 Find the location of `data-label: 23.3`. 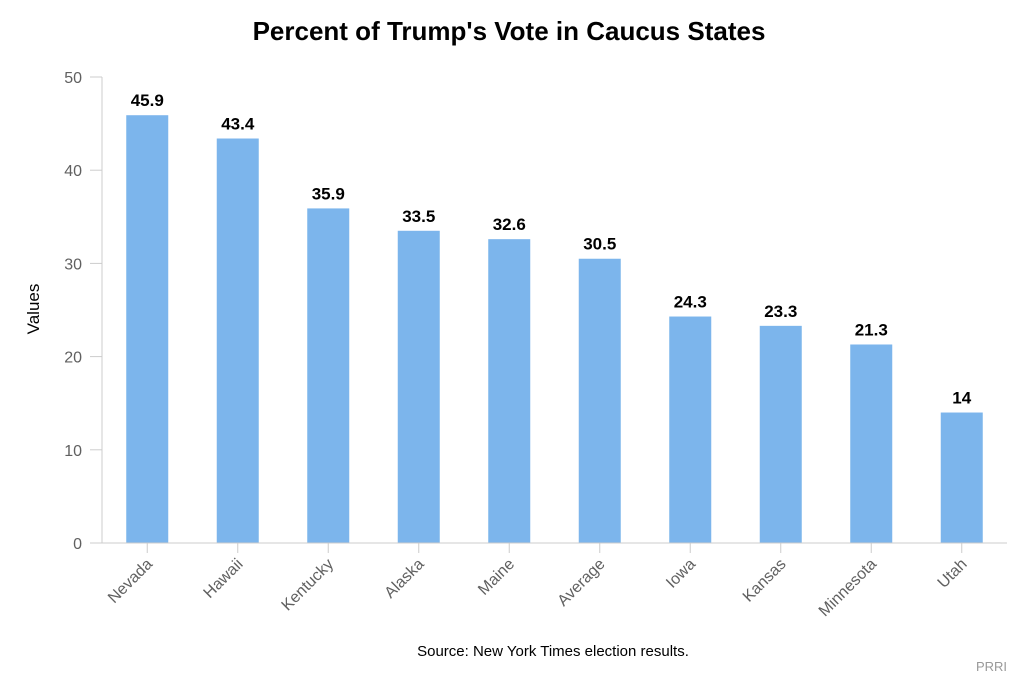

data-label: 23.3 is located at coordinates (780, 311).